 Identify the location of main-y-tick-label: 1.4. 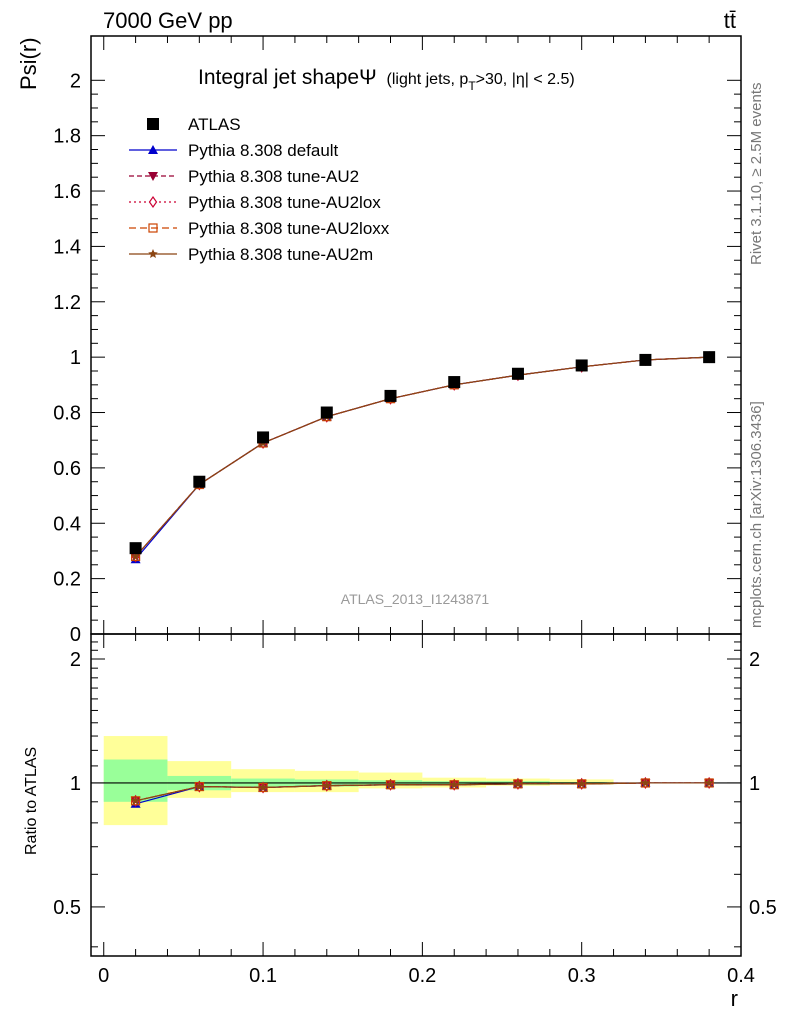
(67, 247).